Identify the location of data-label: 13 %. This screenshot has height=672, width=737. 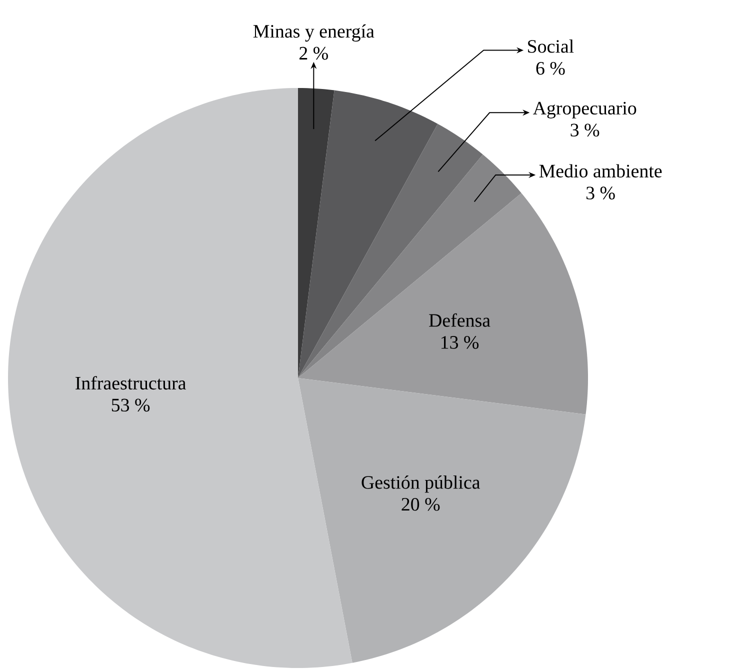
(460, 342).